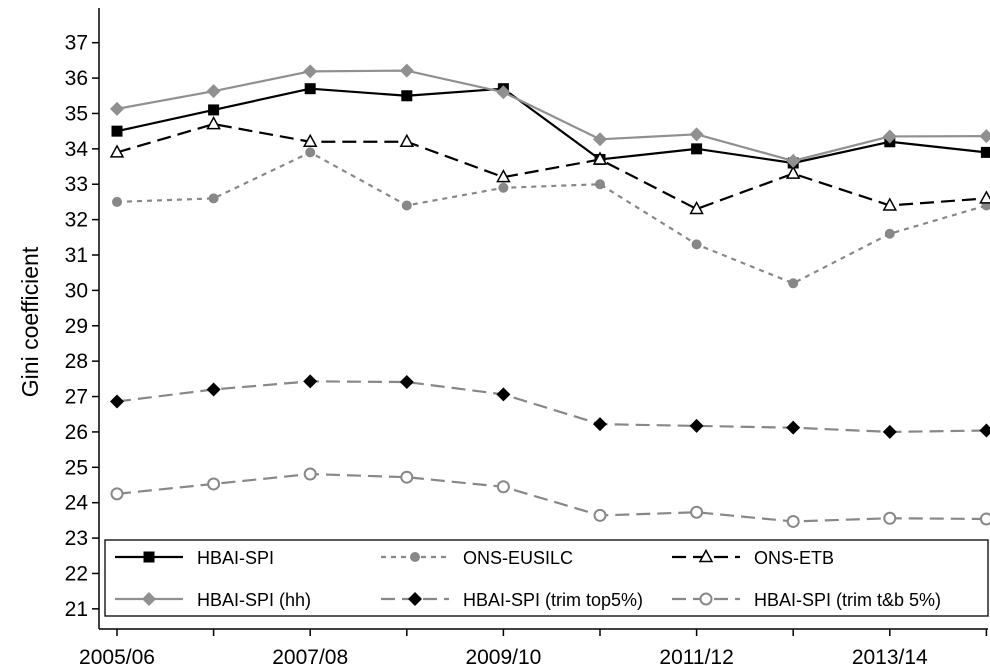 The height and width of the screenshot is (670, 990). What do you see at coordinates (76, 609) in the screenshot?
I see `y-tick-label: 21` at bounding box center [76, 609].